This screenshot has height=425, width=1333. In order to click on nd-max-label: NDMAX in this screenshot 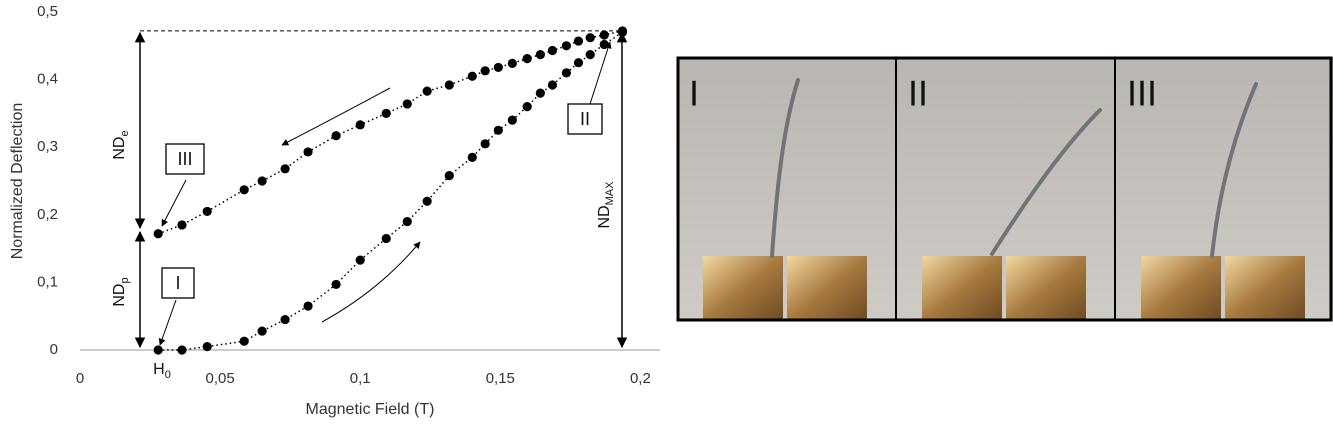, I will do `click(606, 205)`.